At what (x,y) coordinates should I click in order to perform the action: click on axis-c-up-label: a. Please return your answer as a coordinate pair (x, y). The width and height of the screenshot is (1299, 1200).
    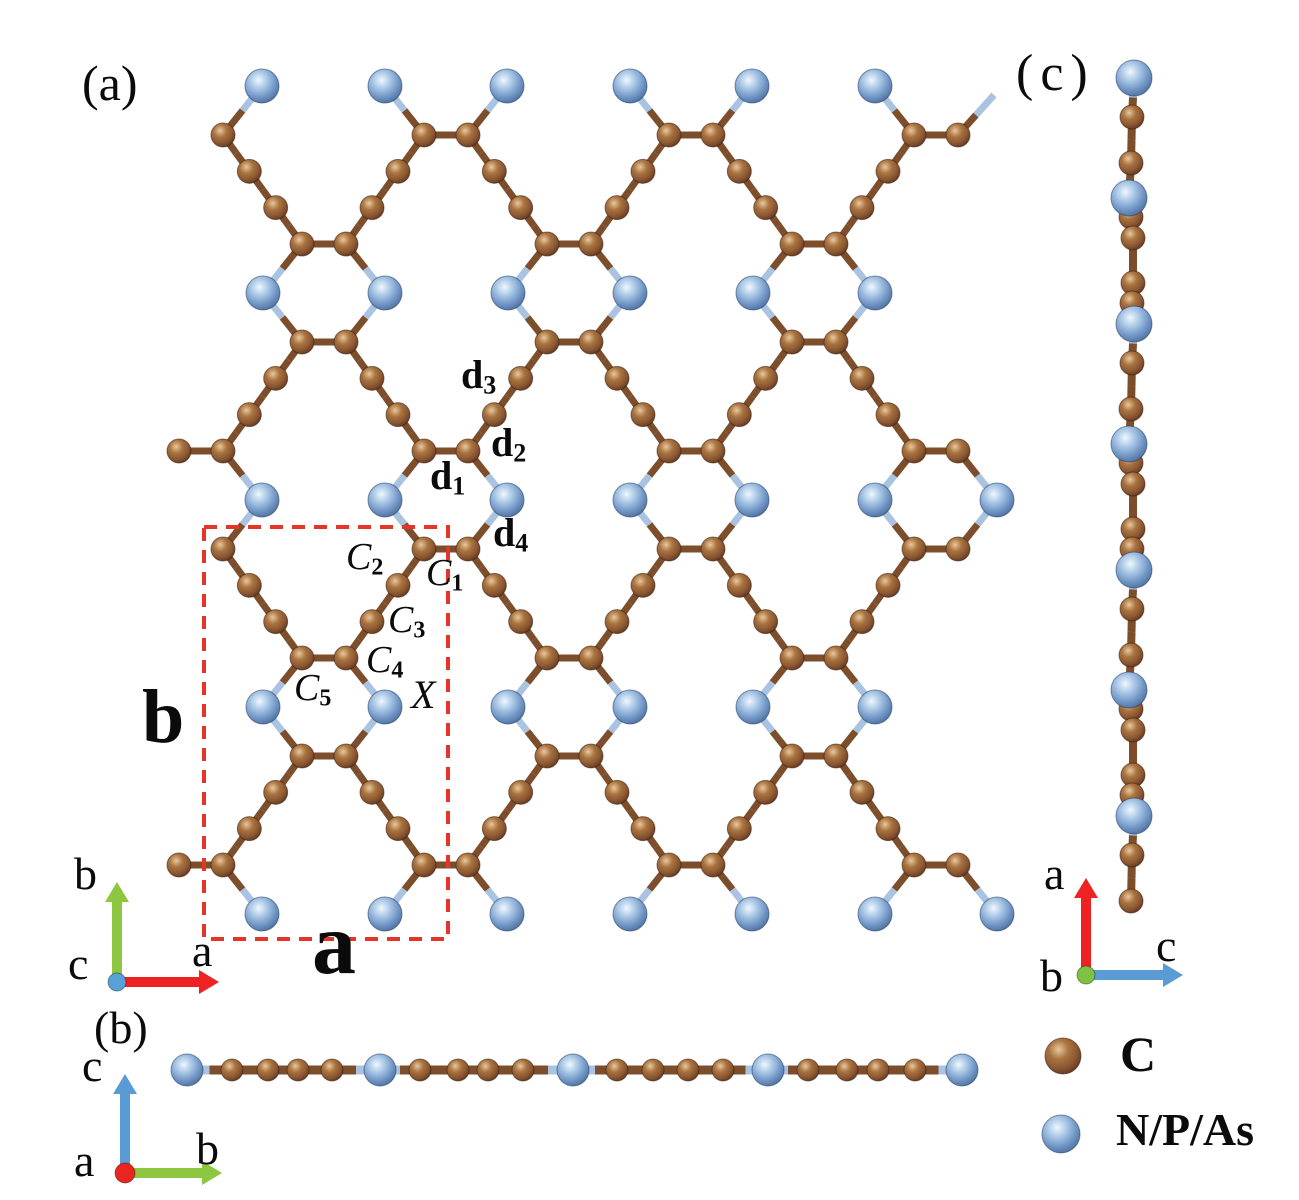
    Looking at the image, I should click on (1054, 873).